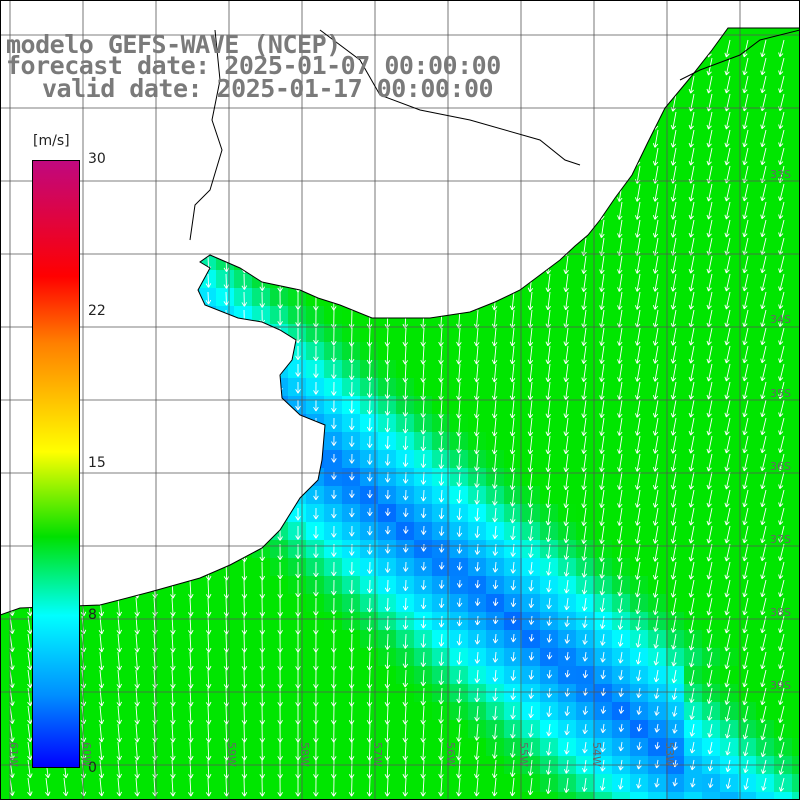  I want to click on colorbar-tick-8: 8, so click(92, 615).